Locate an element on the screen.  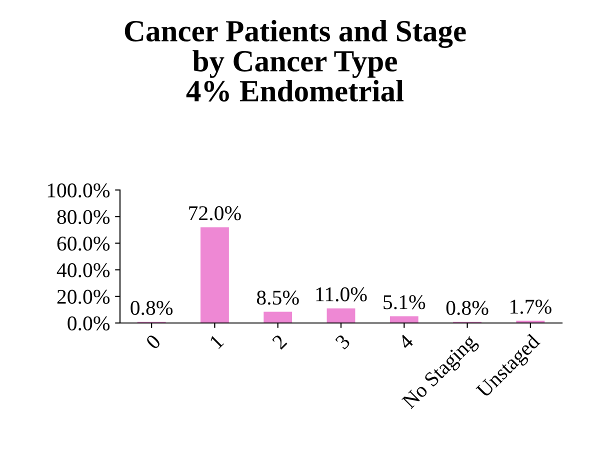
y-tick-label: 60.0% is located at coordinates (83, 243).